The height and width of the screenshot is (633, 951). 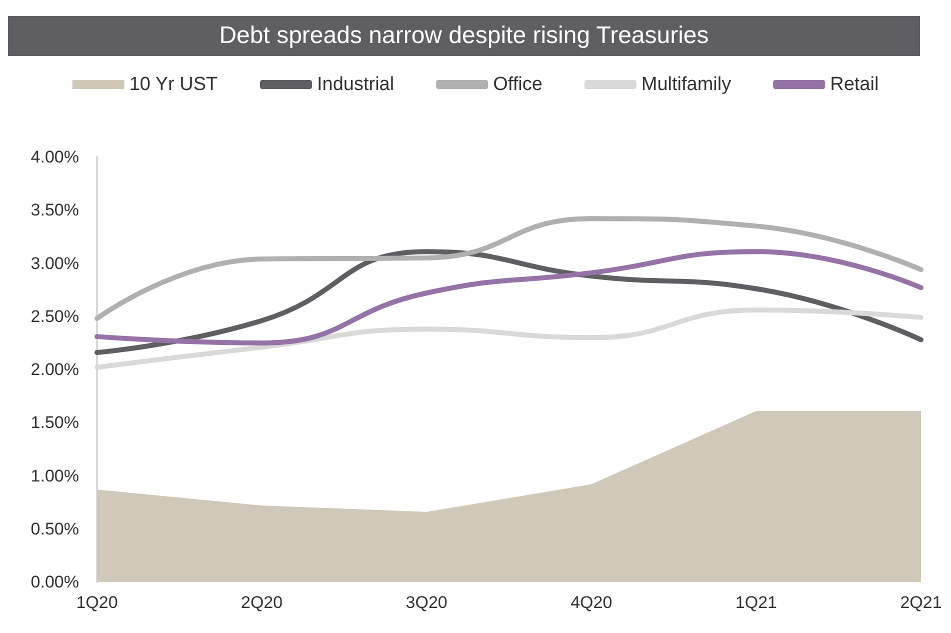 I want to click on legend-label: Office, so click(x=517, y=84).